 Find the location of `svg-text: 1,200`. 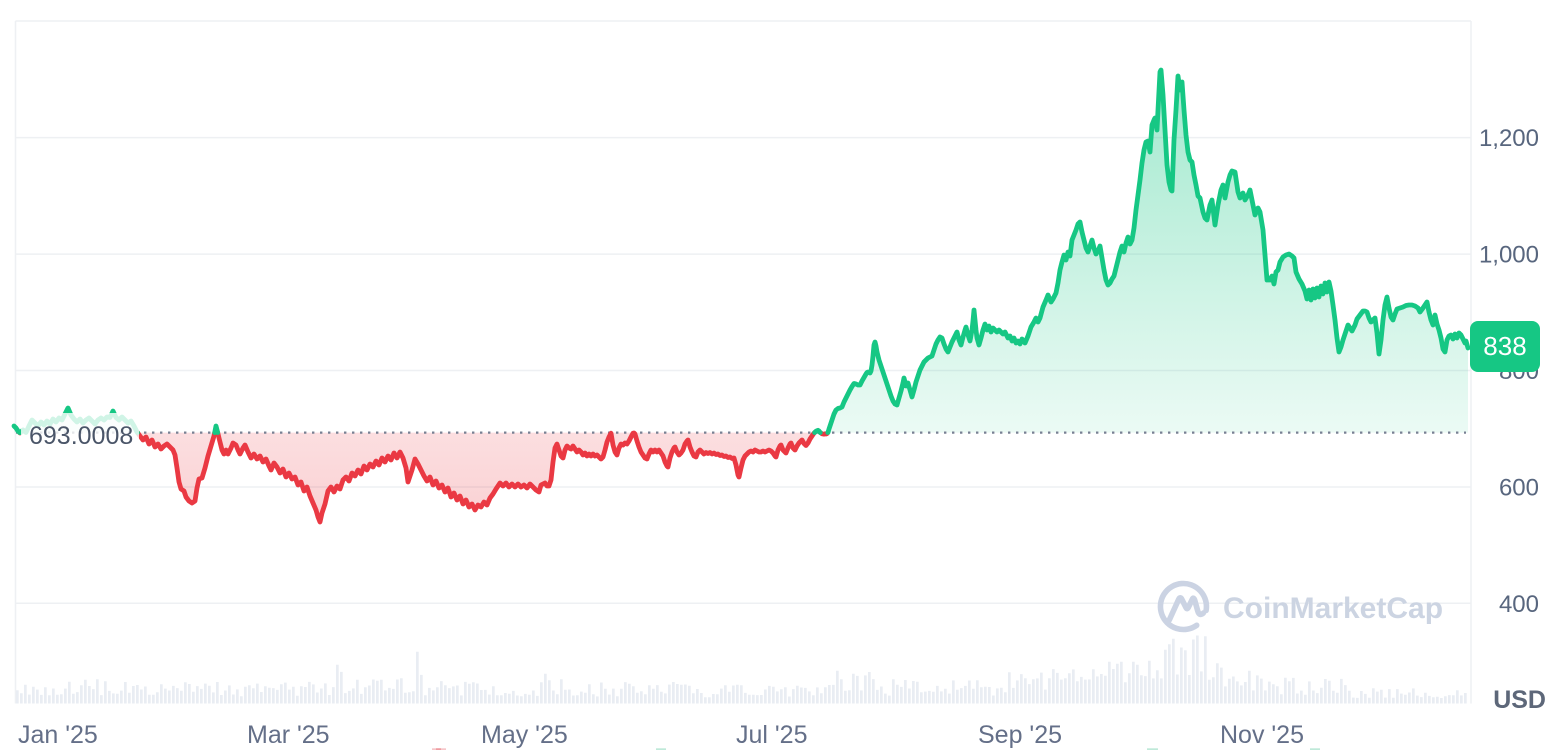

svg-text: 1,200 is located at coordinates (1509, 138).